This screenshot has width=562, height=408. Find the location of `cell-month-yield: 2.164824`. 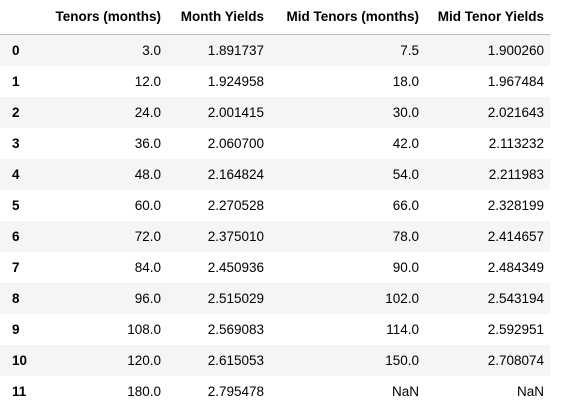

cell-month-yield: 2.164824 is located at coordinates (235, 174).